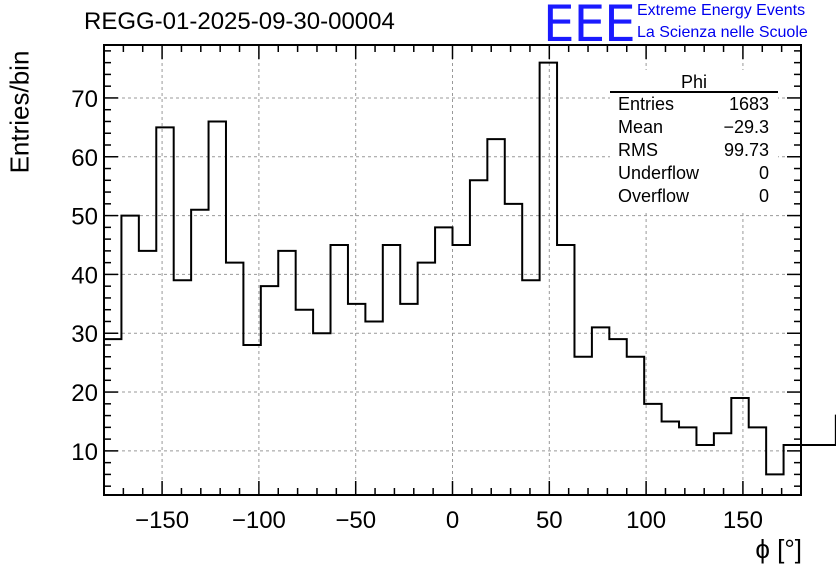 The image size is (836, 572). Describe the element at coordinates (746, 127) in the screenshot. I see `stats-value: −29.3` at that location.